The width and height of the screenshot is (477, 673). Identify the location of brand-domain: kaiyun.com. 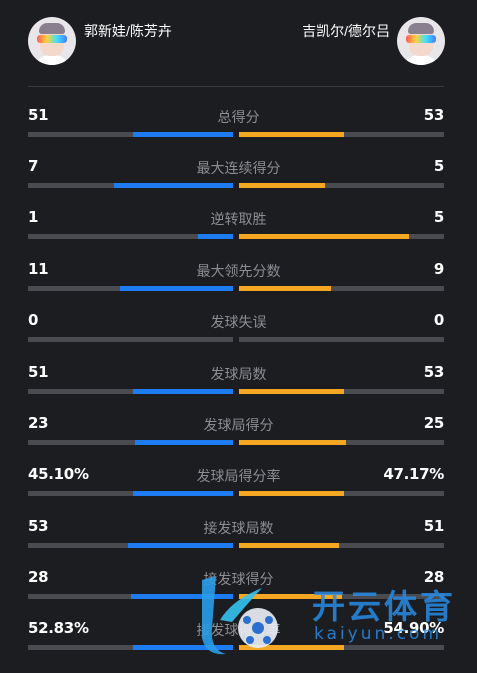
(378, 634).